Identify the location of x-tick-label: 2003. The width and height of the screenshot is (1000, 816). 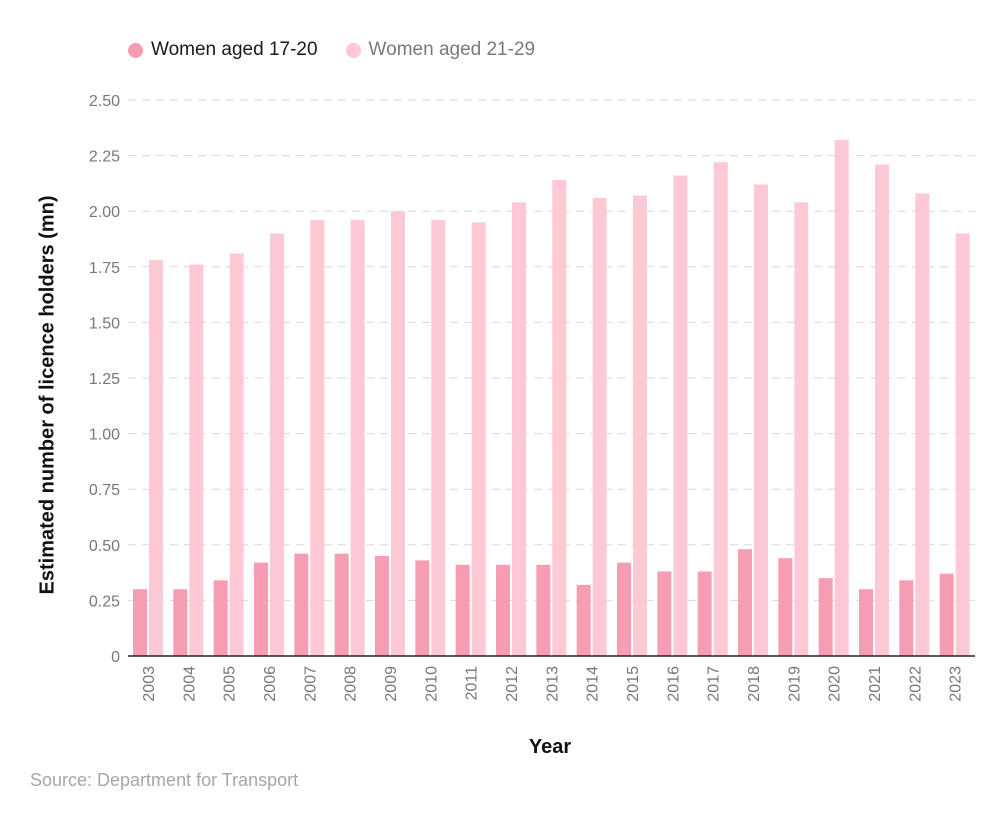
(149, 684).